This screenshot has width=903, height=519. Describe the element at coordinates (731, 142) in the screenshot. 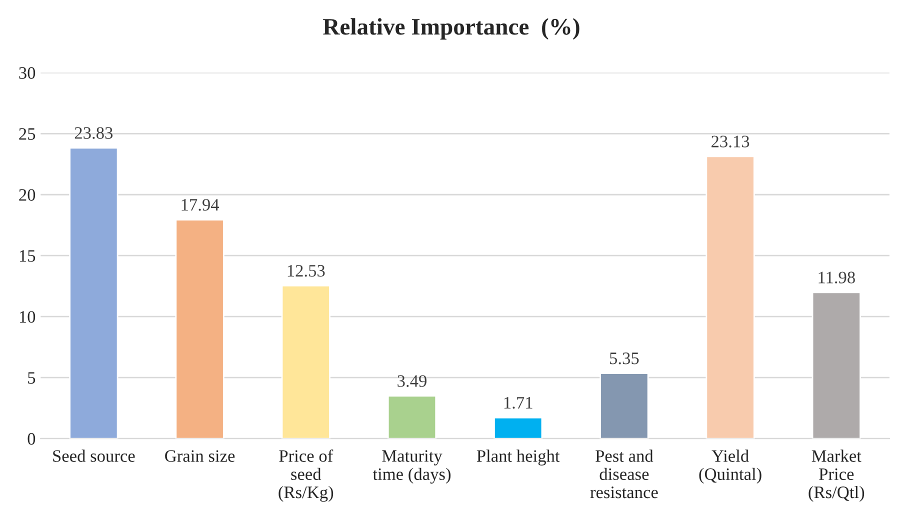

I see `data-label: 23.13` at that location.